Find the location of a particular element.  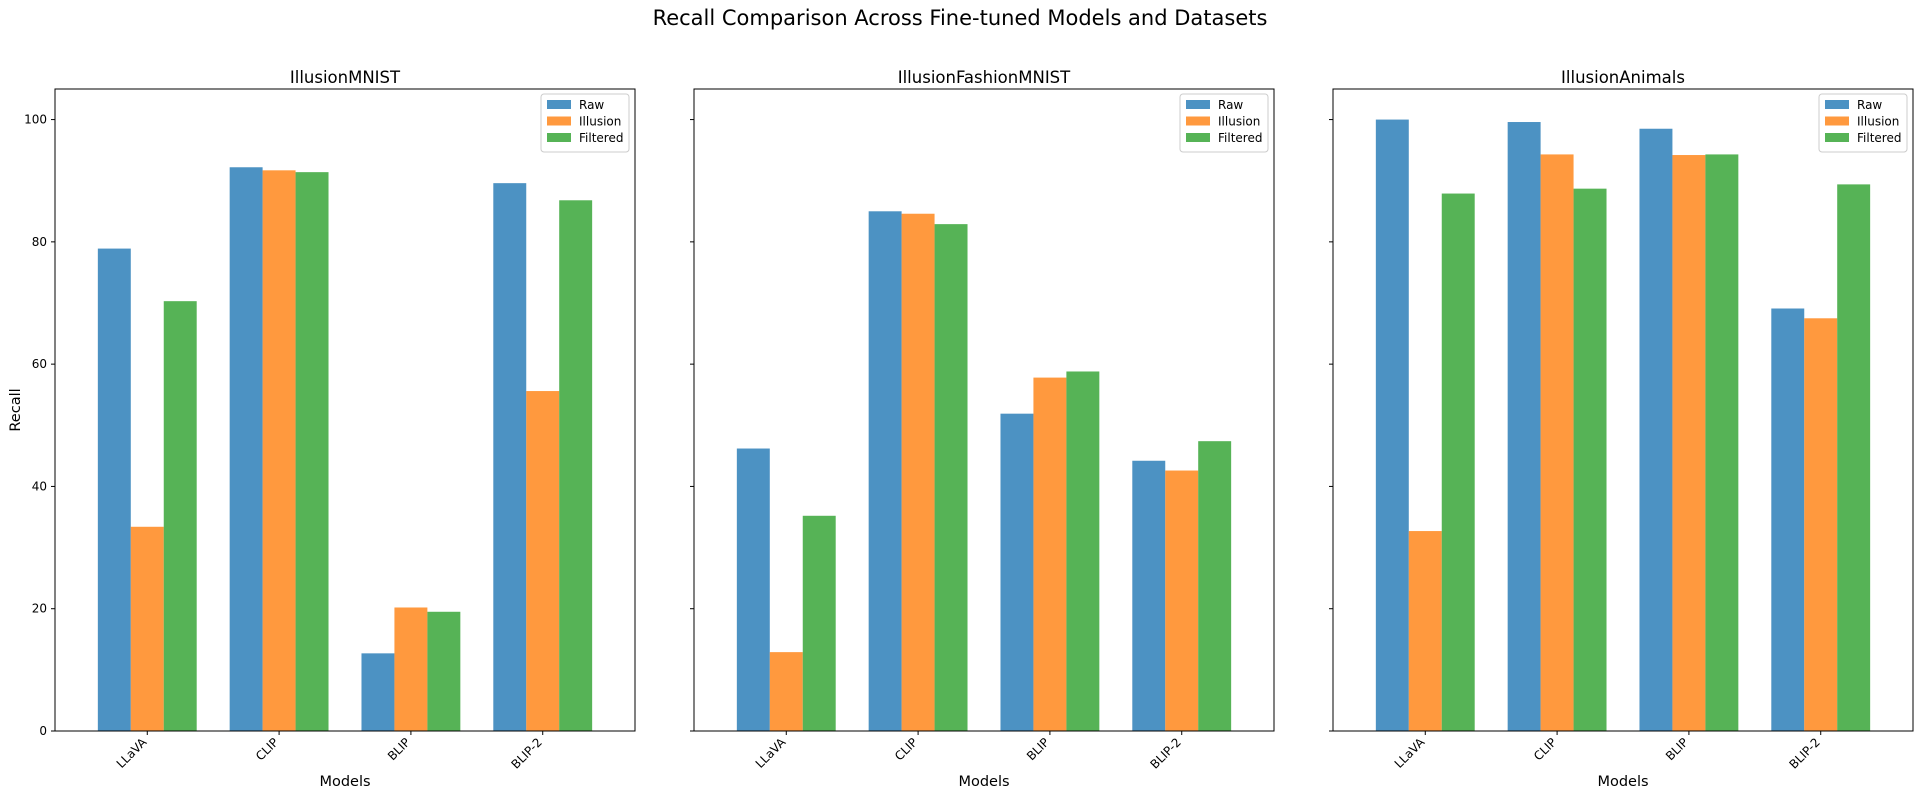

y-tick-label: 60 is located at coordinates (39, 364).